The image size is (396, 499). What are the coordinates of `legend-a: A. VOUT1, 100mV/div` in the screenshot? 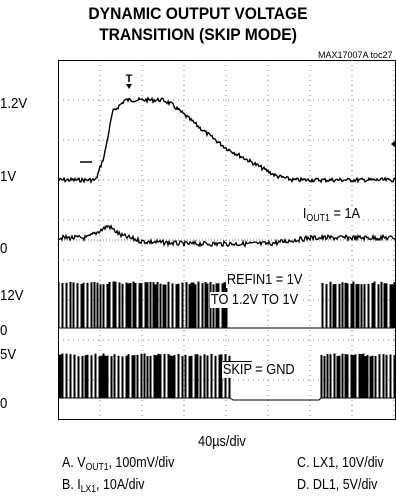 It's located at (118, 464).